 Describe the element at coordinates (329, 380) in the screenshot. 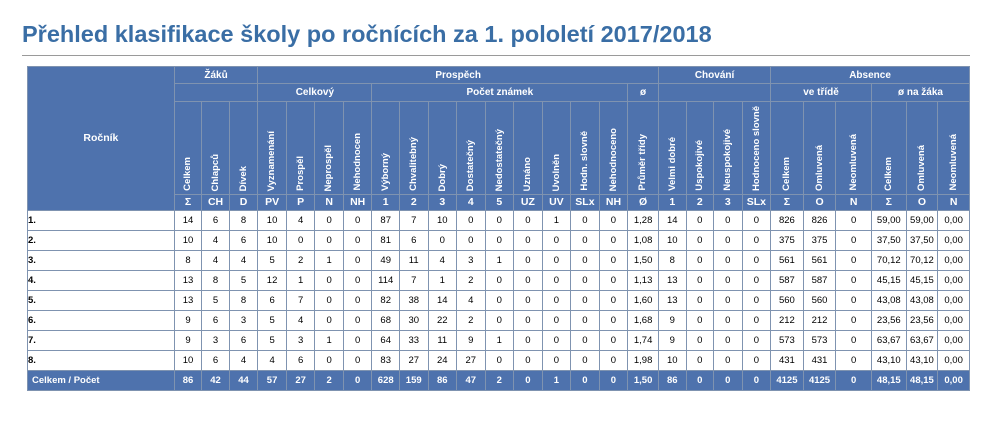

I see `table-cell: 2` at that location.